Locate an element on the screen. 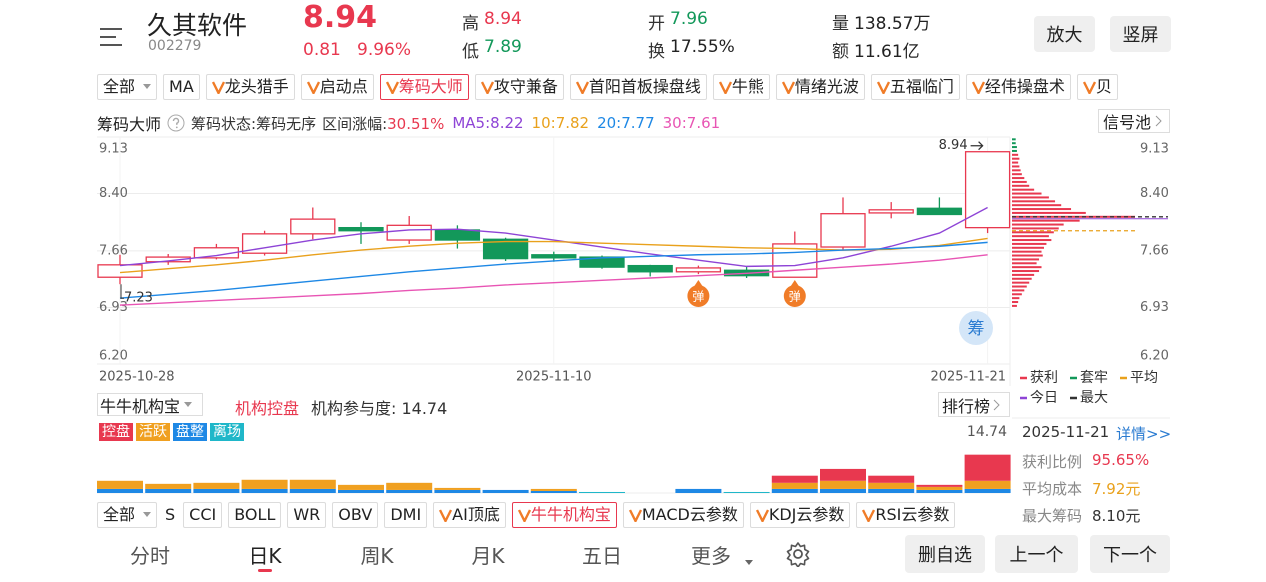 This screenshot has height=582, width=1266. nav-button: 上一个 is located at coordinates (1036, 554).